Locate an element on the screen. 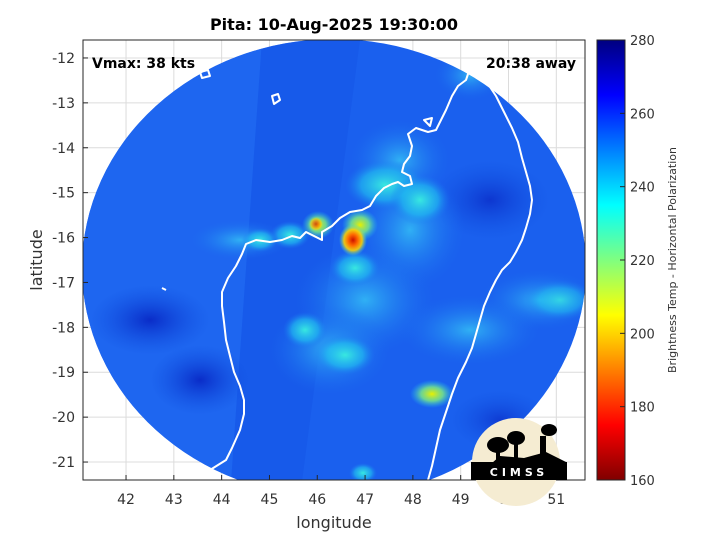 This screenshot has width=720, height=540. x-tick-label: 51 is located at coordinates (556, 500).